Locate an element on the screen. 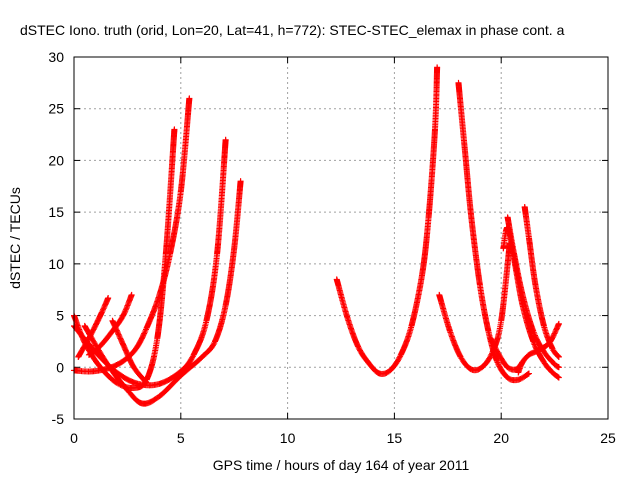 Image resolution: width=640 pixels, height=480 pixels. x-tick-label: 0 is located at coordinates (74, 438).